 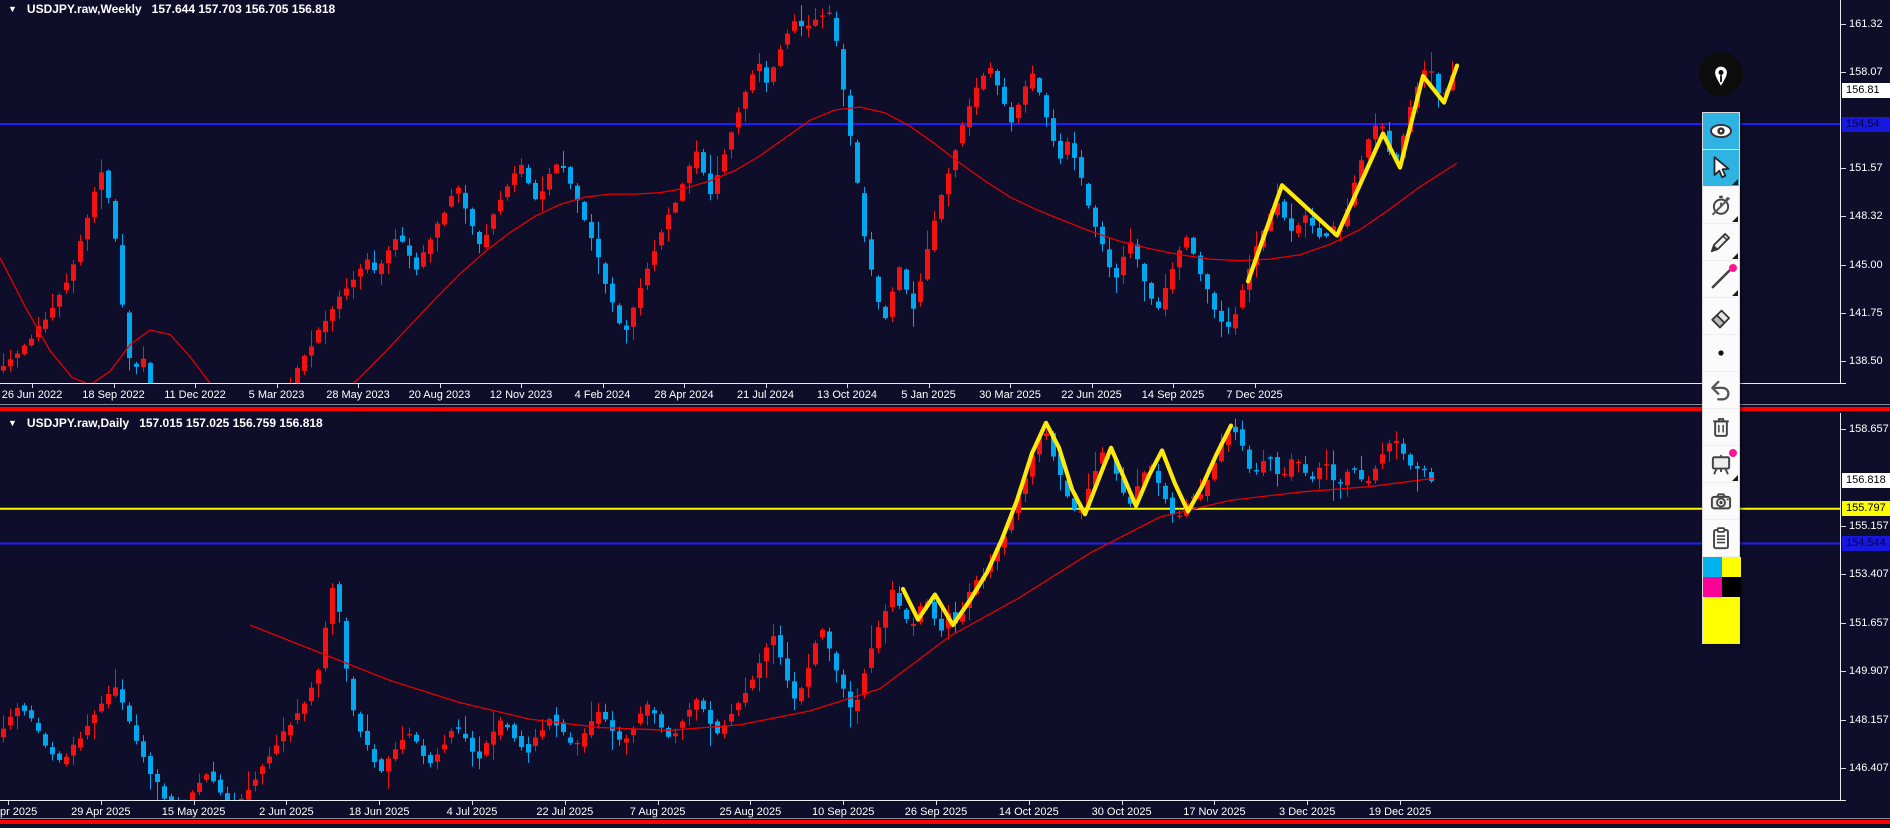 I want to click on window-separator, so click(x=945, y=404).